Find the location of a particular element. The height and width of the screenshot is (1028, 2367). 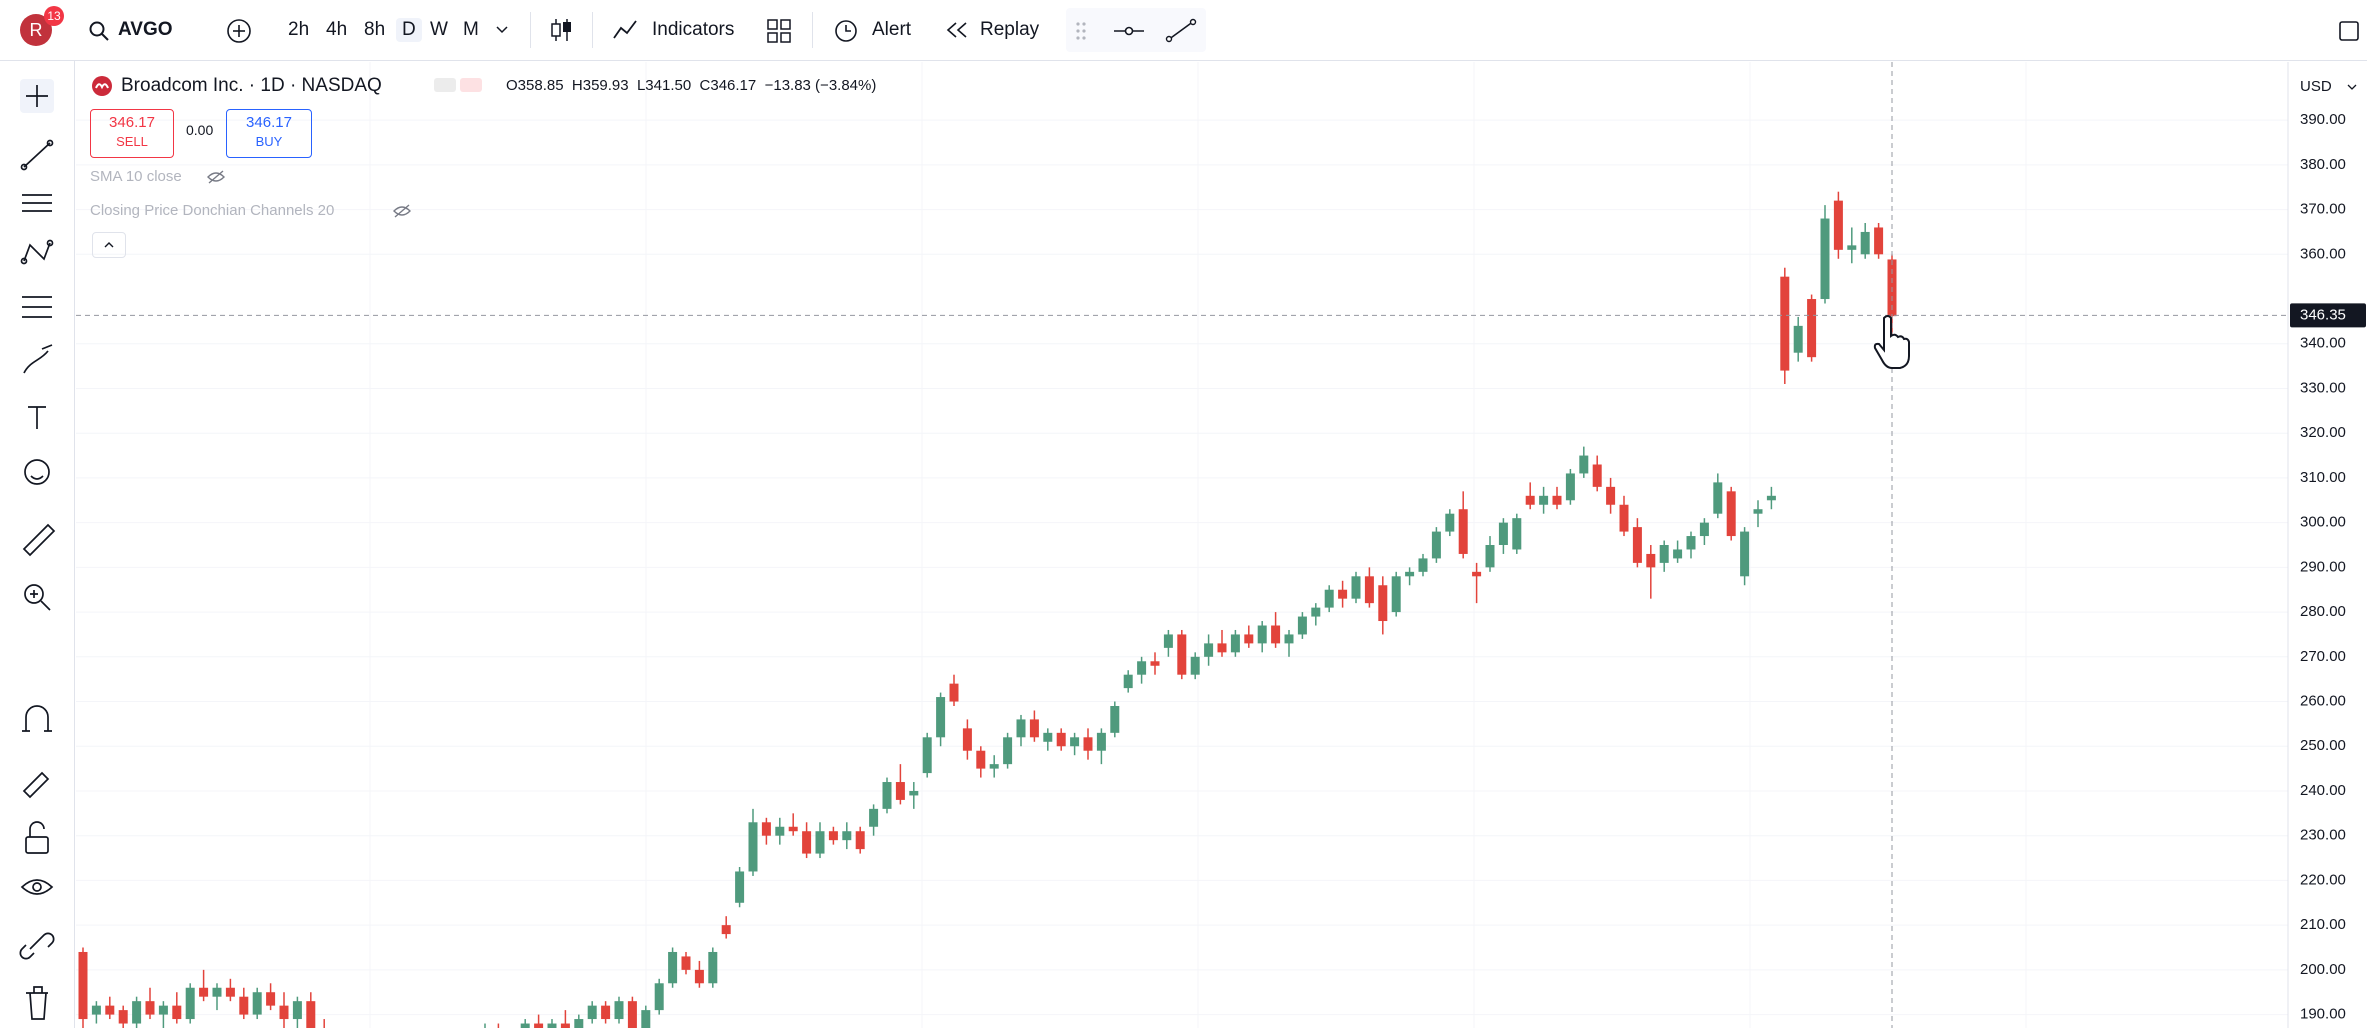

study-legend: SMA 10 close is located at coordinates (136, 176).